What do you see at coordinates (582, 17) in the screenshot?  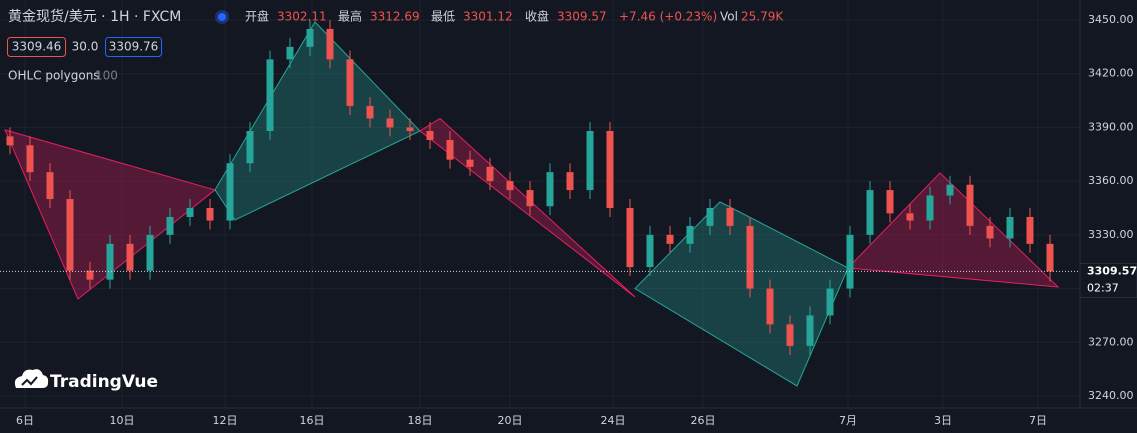 I see `close-value: 3309.57` at bounding box center [582, 17].